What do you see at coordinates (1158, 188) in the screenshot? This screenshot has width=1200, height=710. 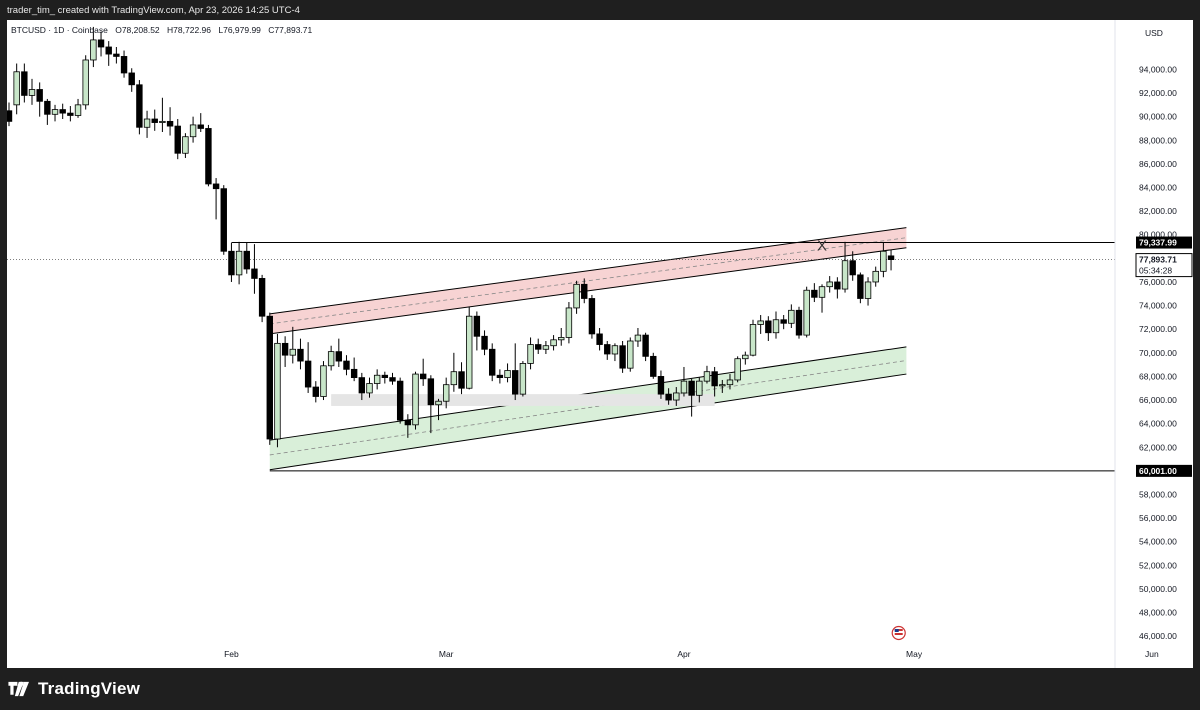 I see `price-tick-label: 84,000.00` at bounding box center [1158, 188].